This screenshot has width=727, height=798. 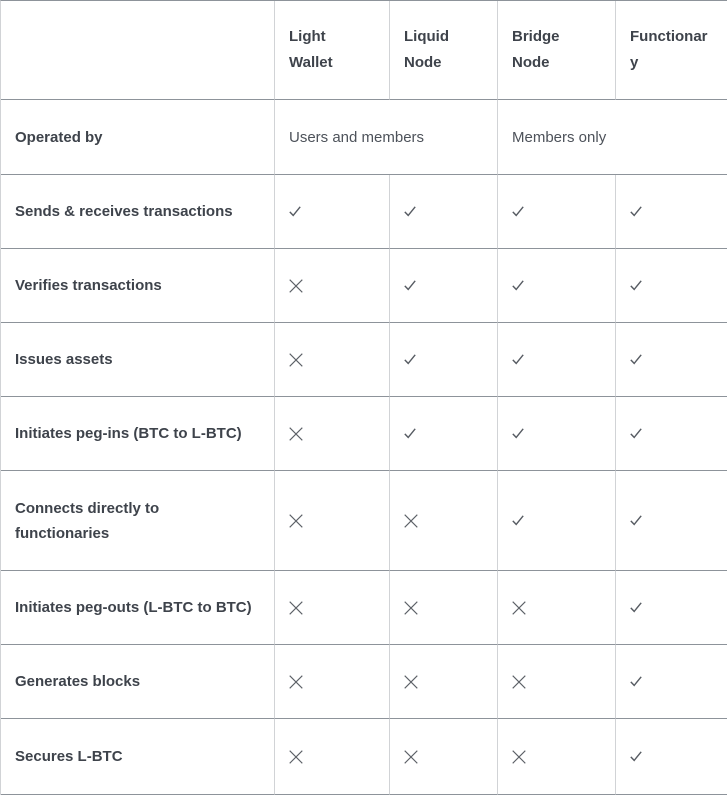 I want to click on row-label: Issues assets, so click(x=138, y=360).